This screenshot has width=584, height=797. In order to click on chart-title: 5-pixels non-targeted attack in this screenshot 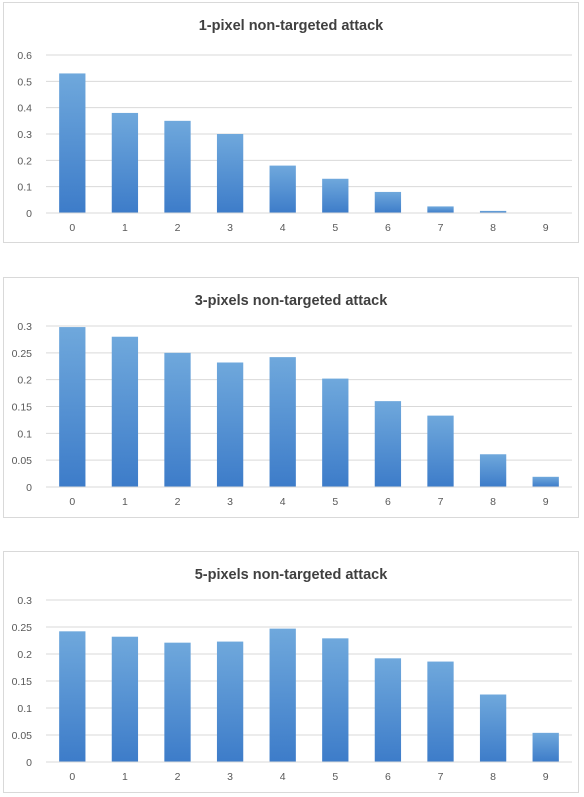, I will do `click(292, 575)`.